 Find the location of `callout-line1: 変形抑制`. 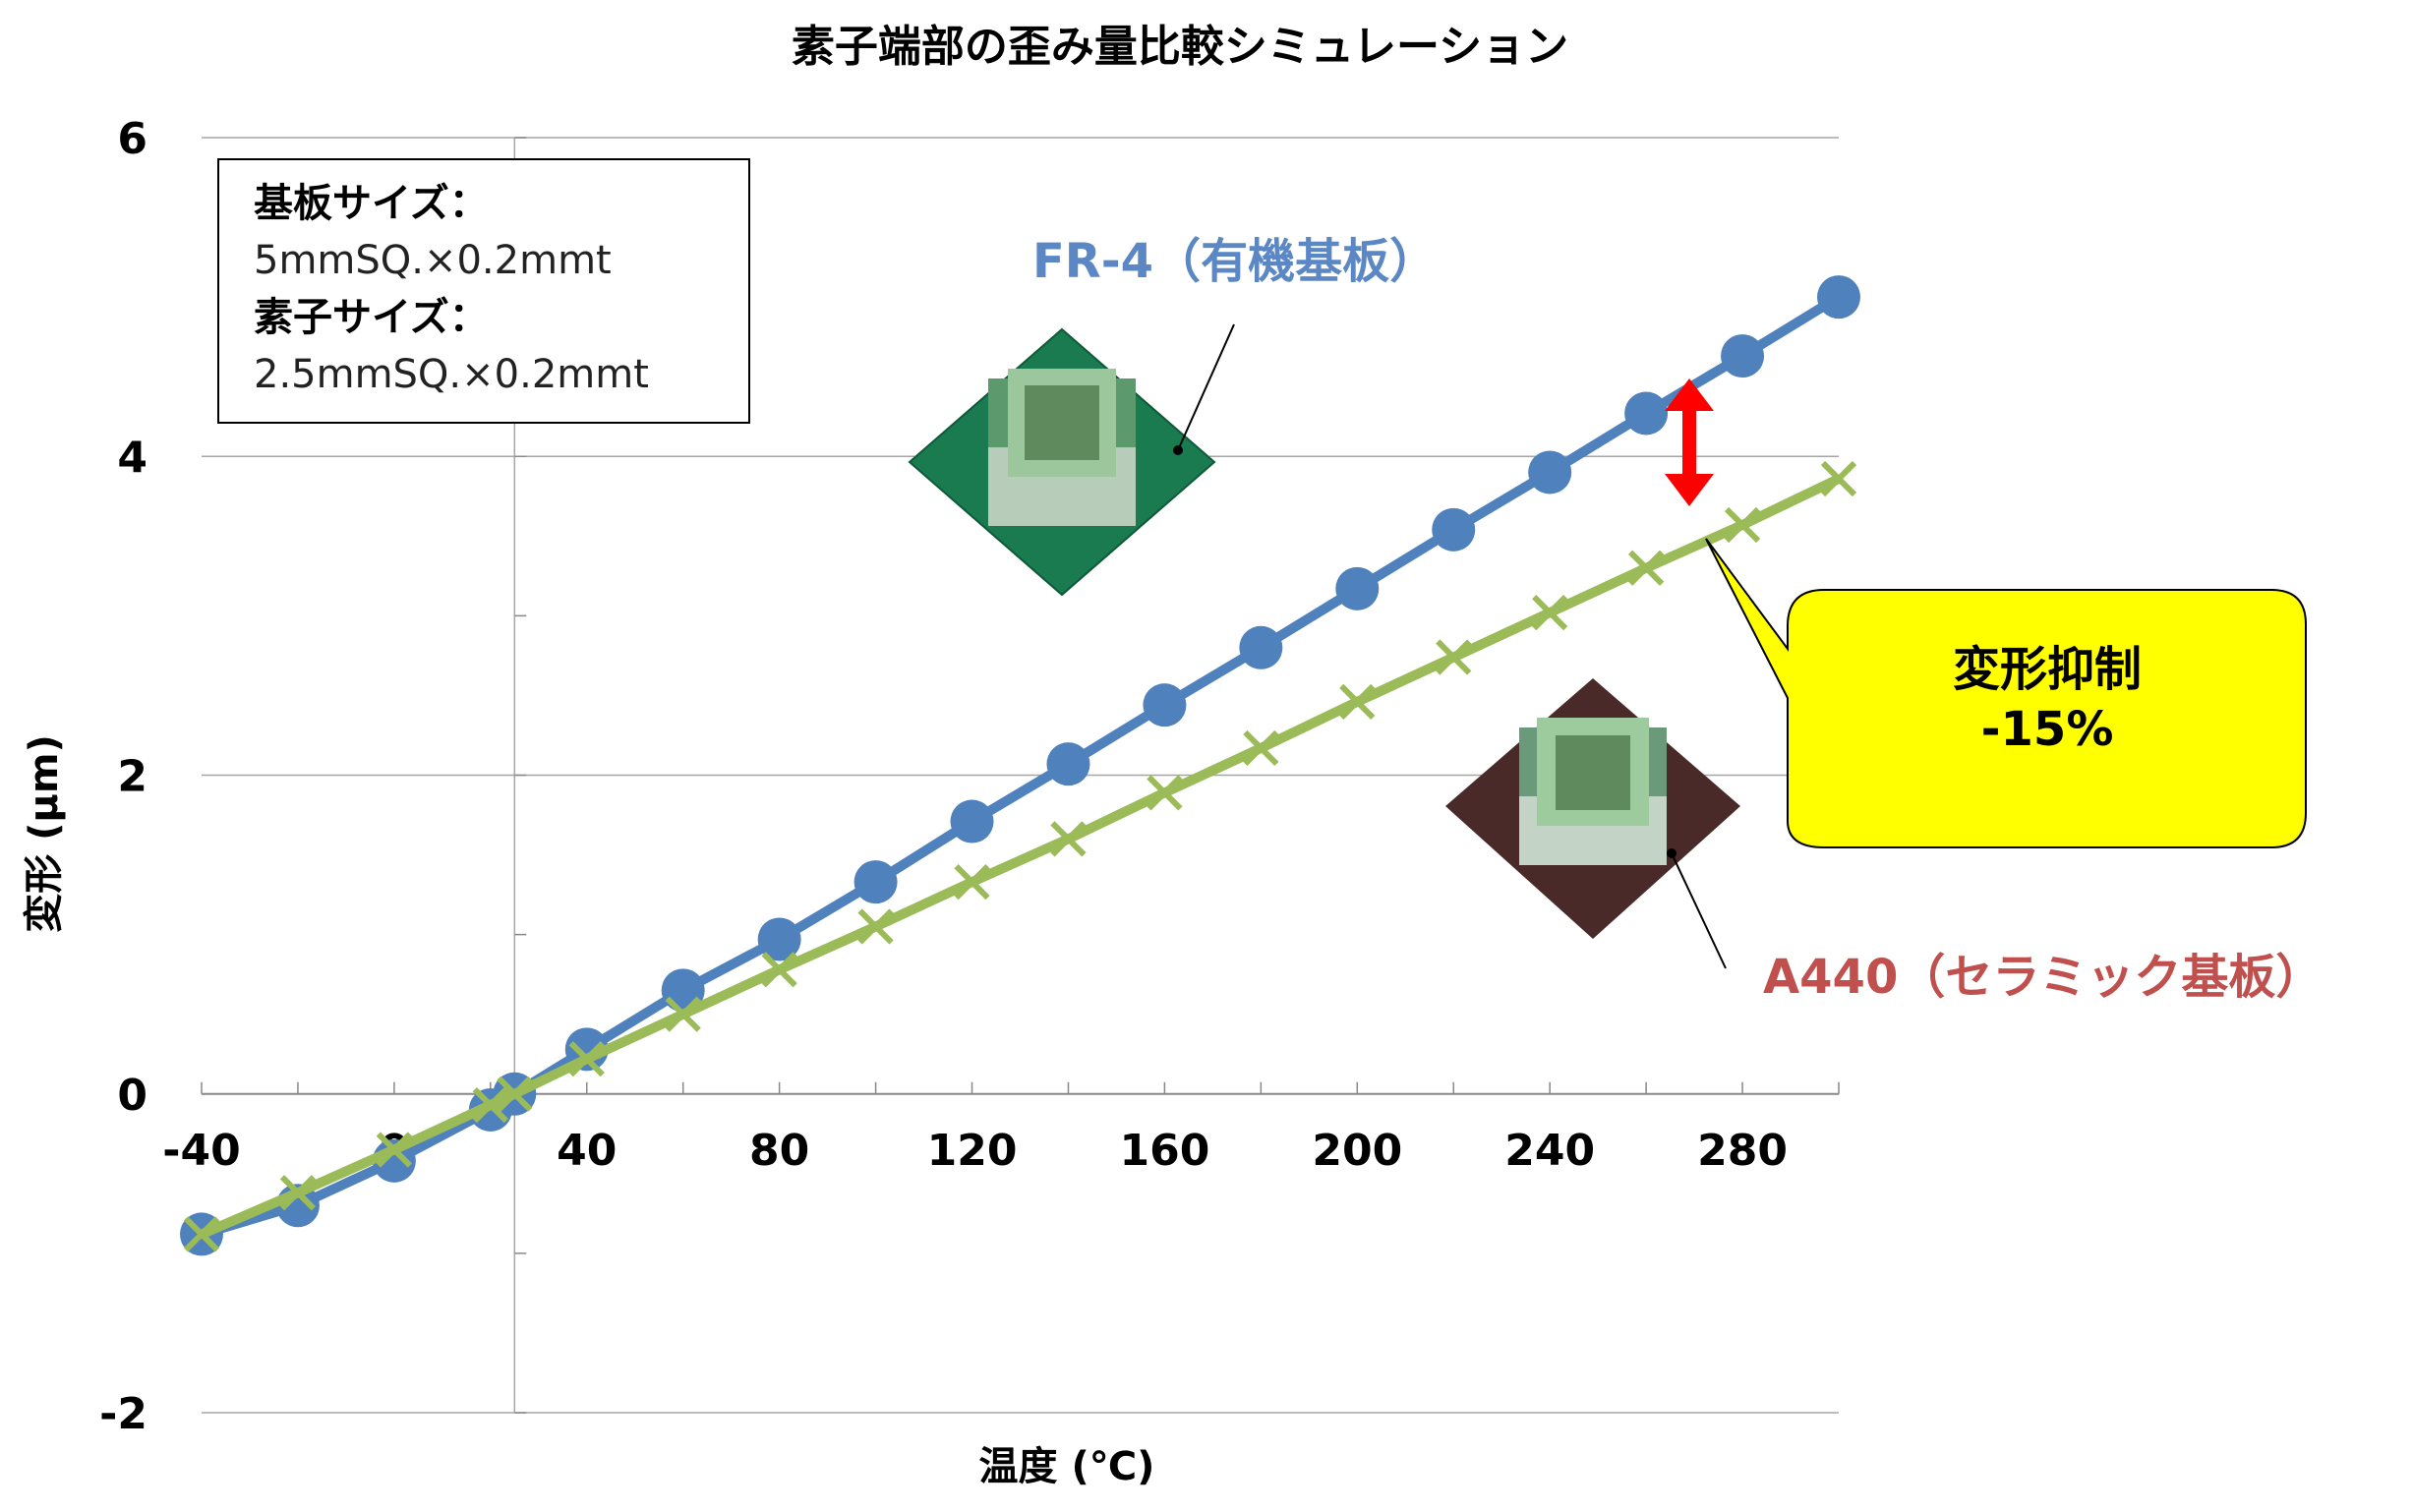

callout-line1: 変形抑制 is located at coordinates (2047, 669).